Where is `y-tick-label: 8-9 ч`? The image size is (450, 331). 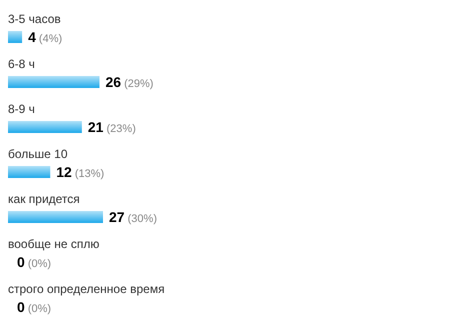 y-tick-label: 8-9 ч is located at coordinates (21, 109).